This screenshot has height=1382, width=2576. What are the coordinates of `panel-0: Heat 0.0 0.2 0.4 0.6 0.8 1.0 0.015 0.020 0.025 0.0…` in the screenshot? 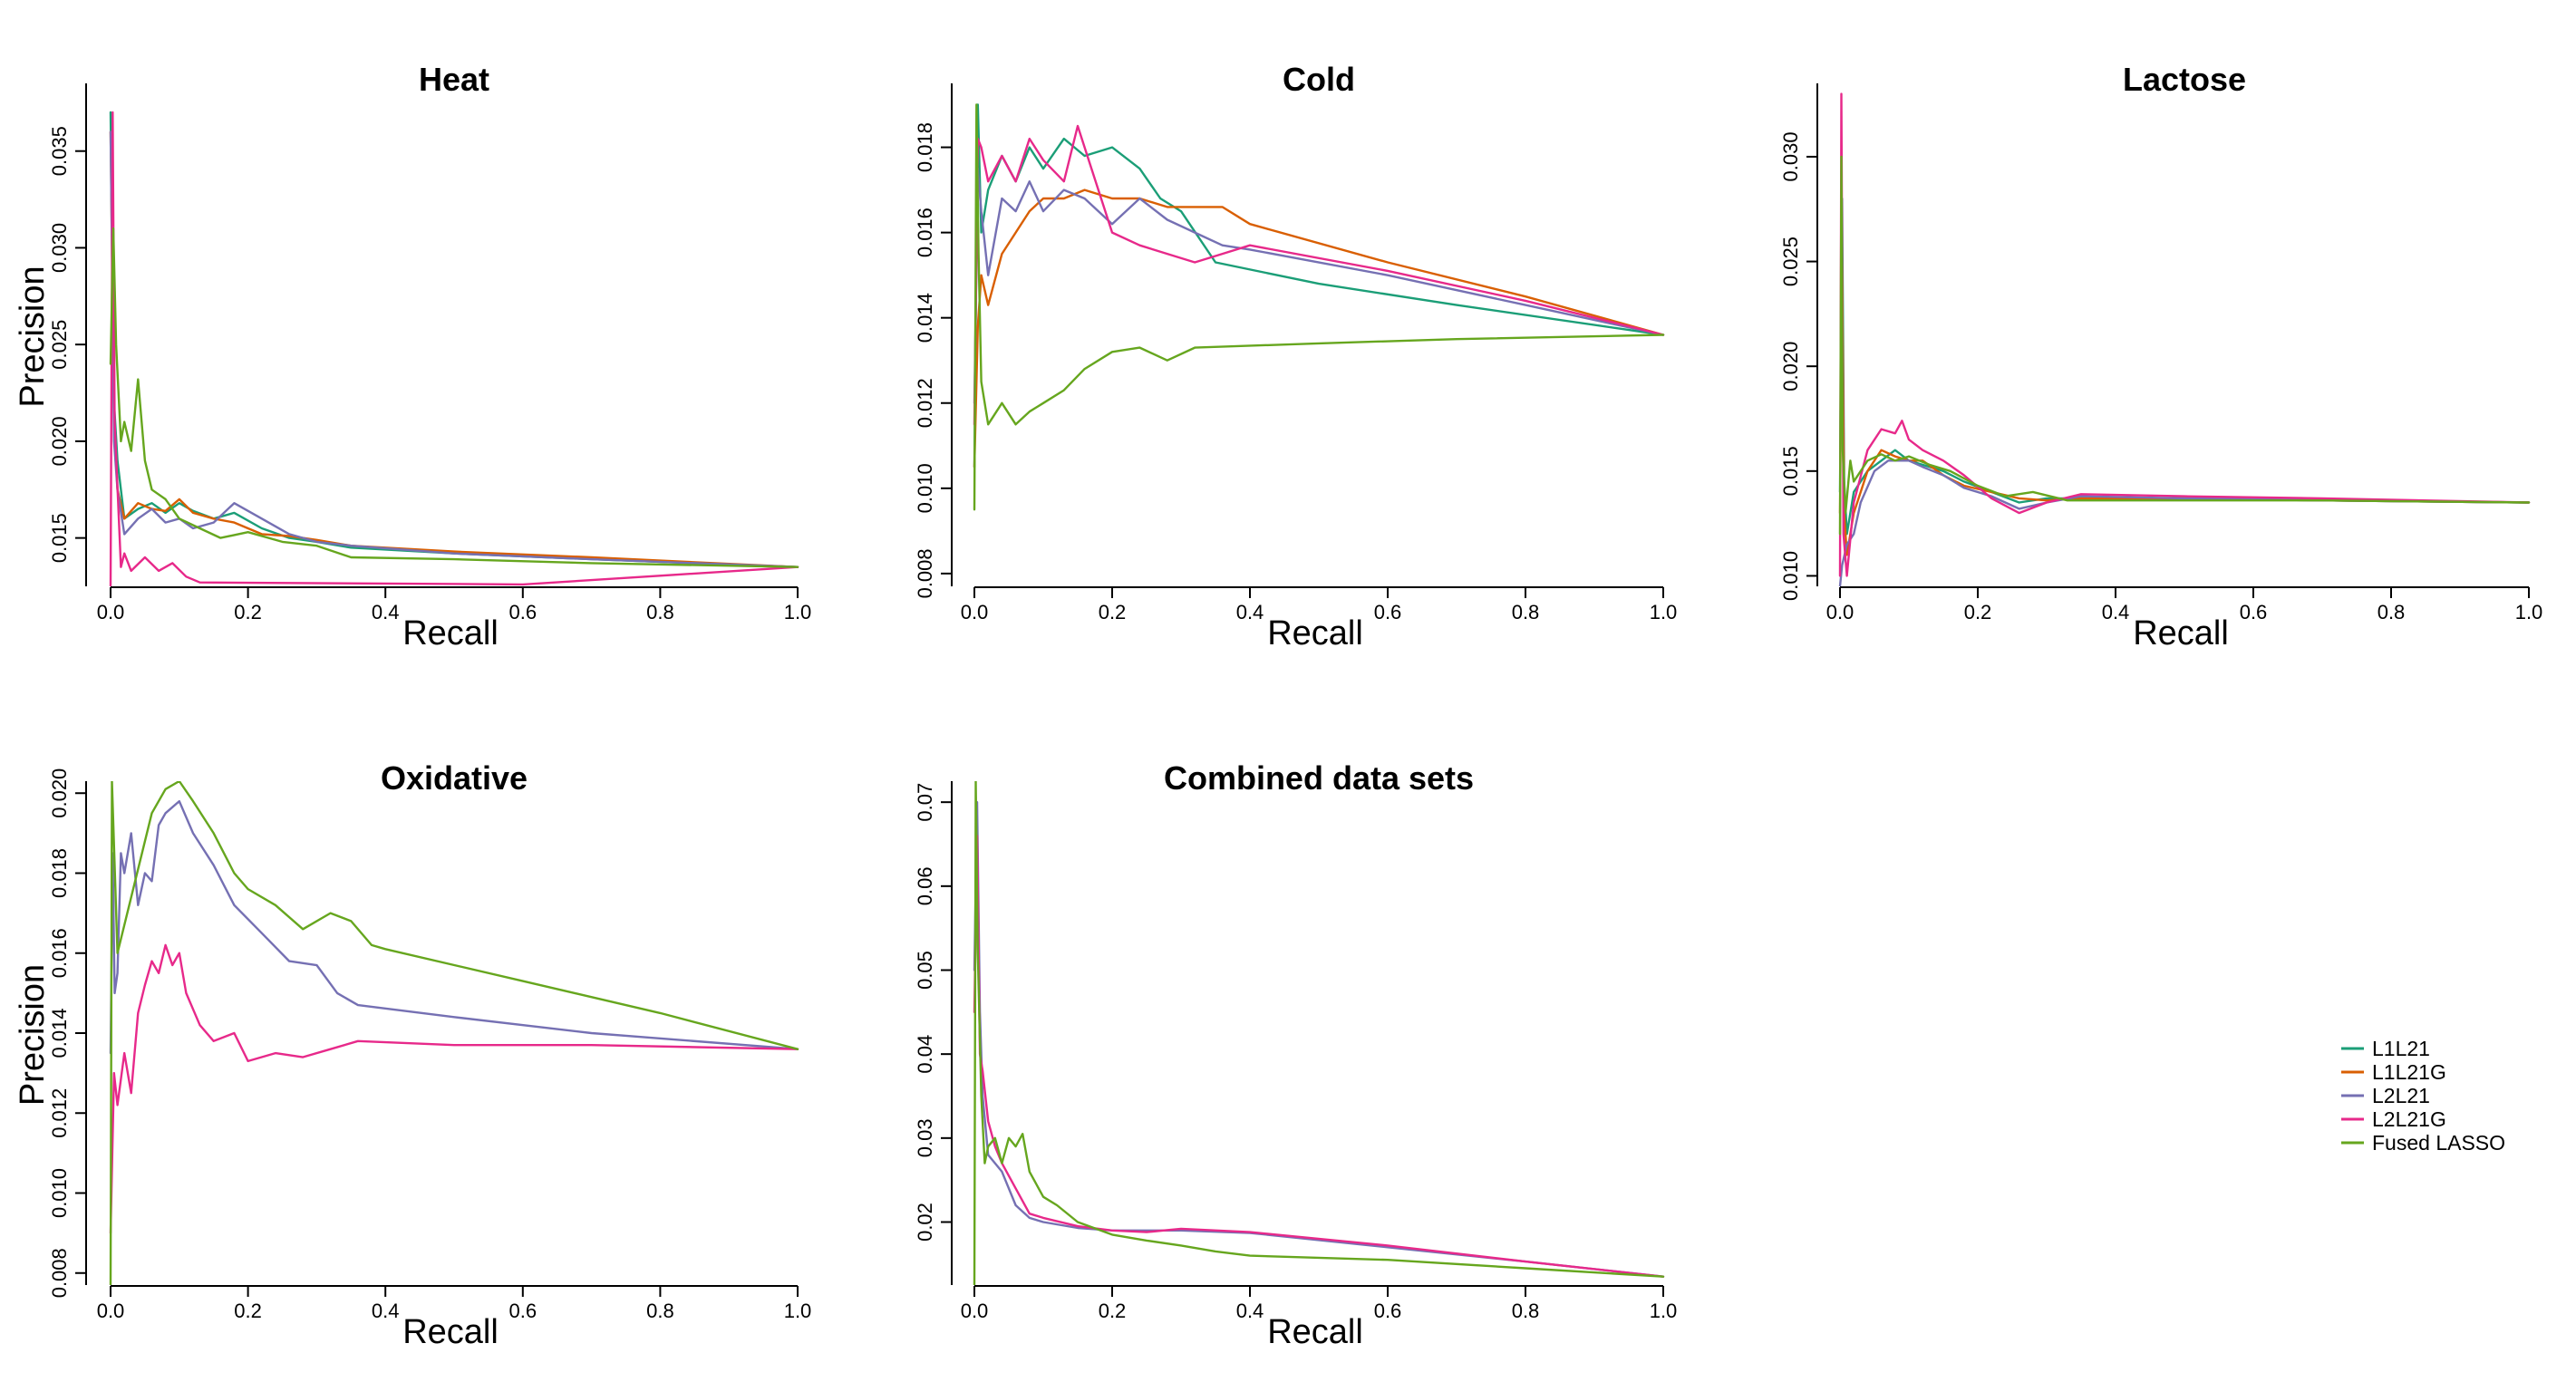 It's located at (412, 356).